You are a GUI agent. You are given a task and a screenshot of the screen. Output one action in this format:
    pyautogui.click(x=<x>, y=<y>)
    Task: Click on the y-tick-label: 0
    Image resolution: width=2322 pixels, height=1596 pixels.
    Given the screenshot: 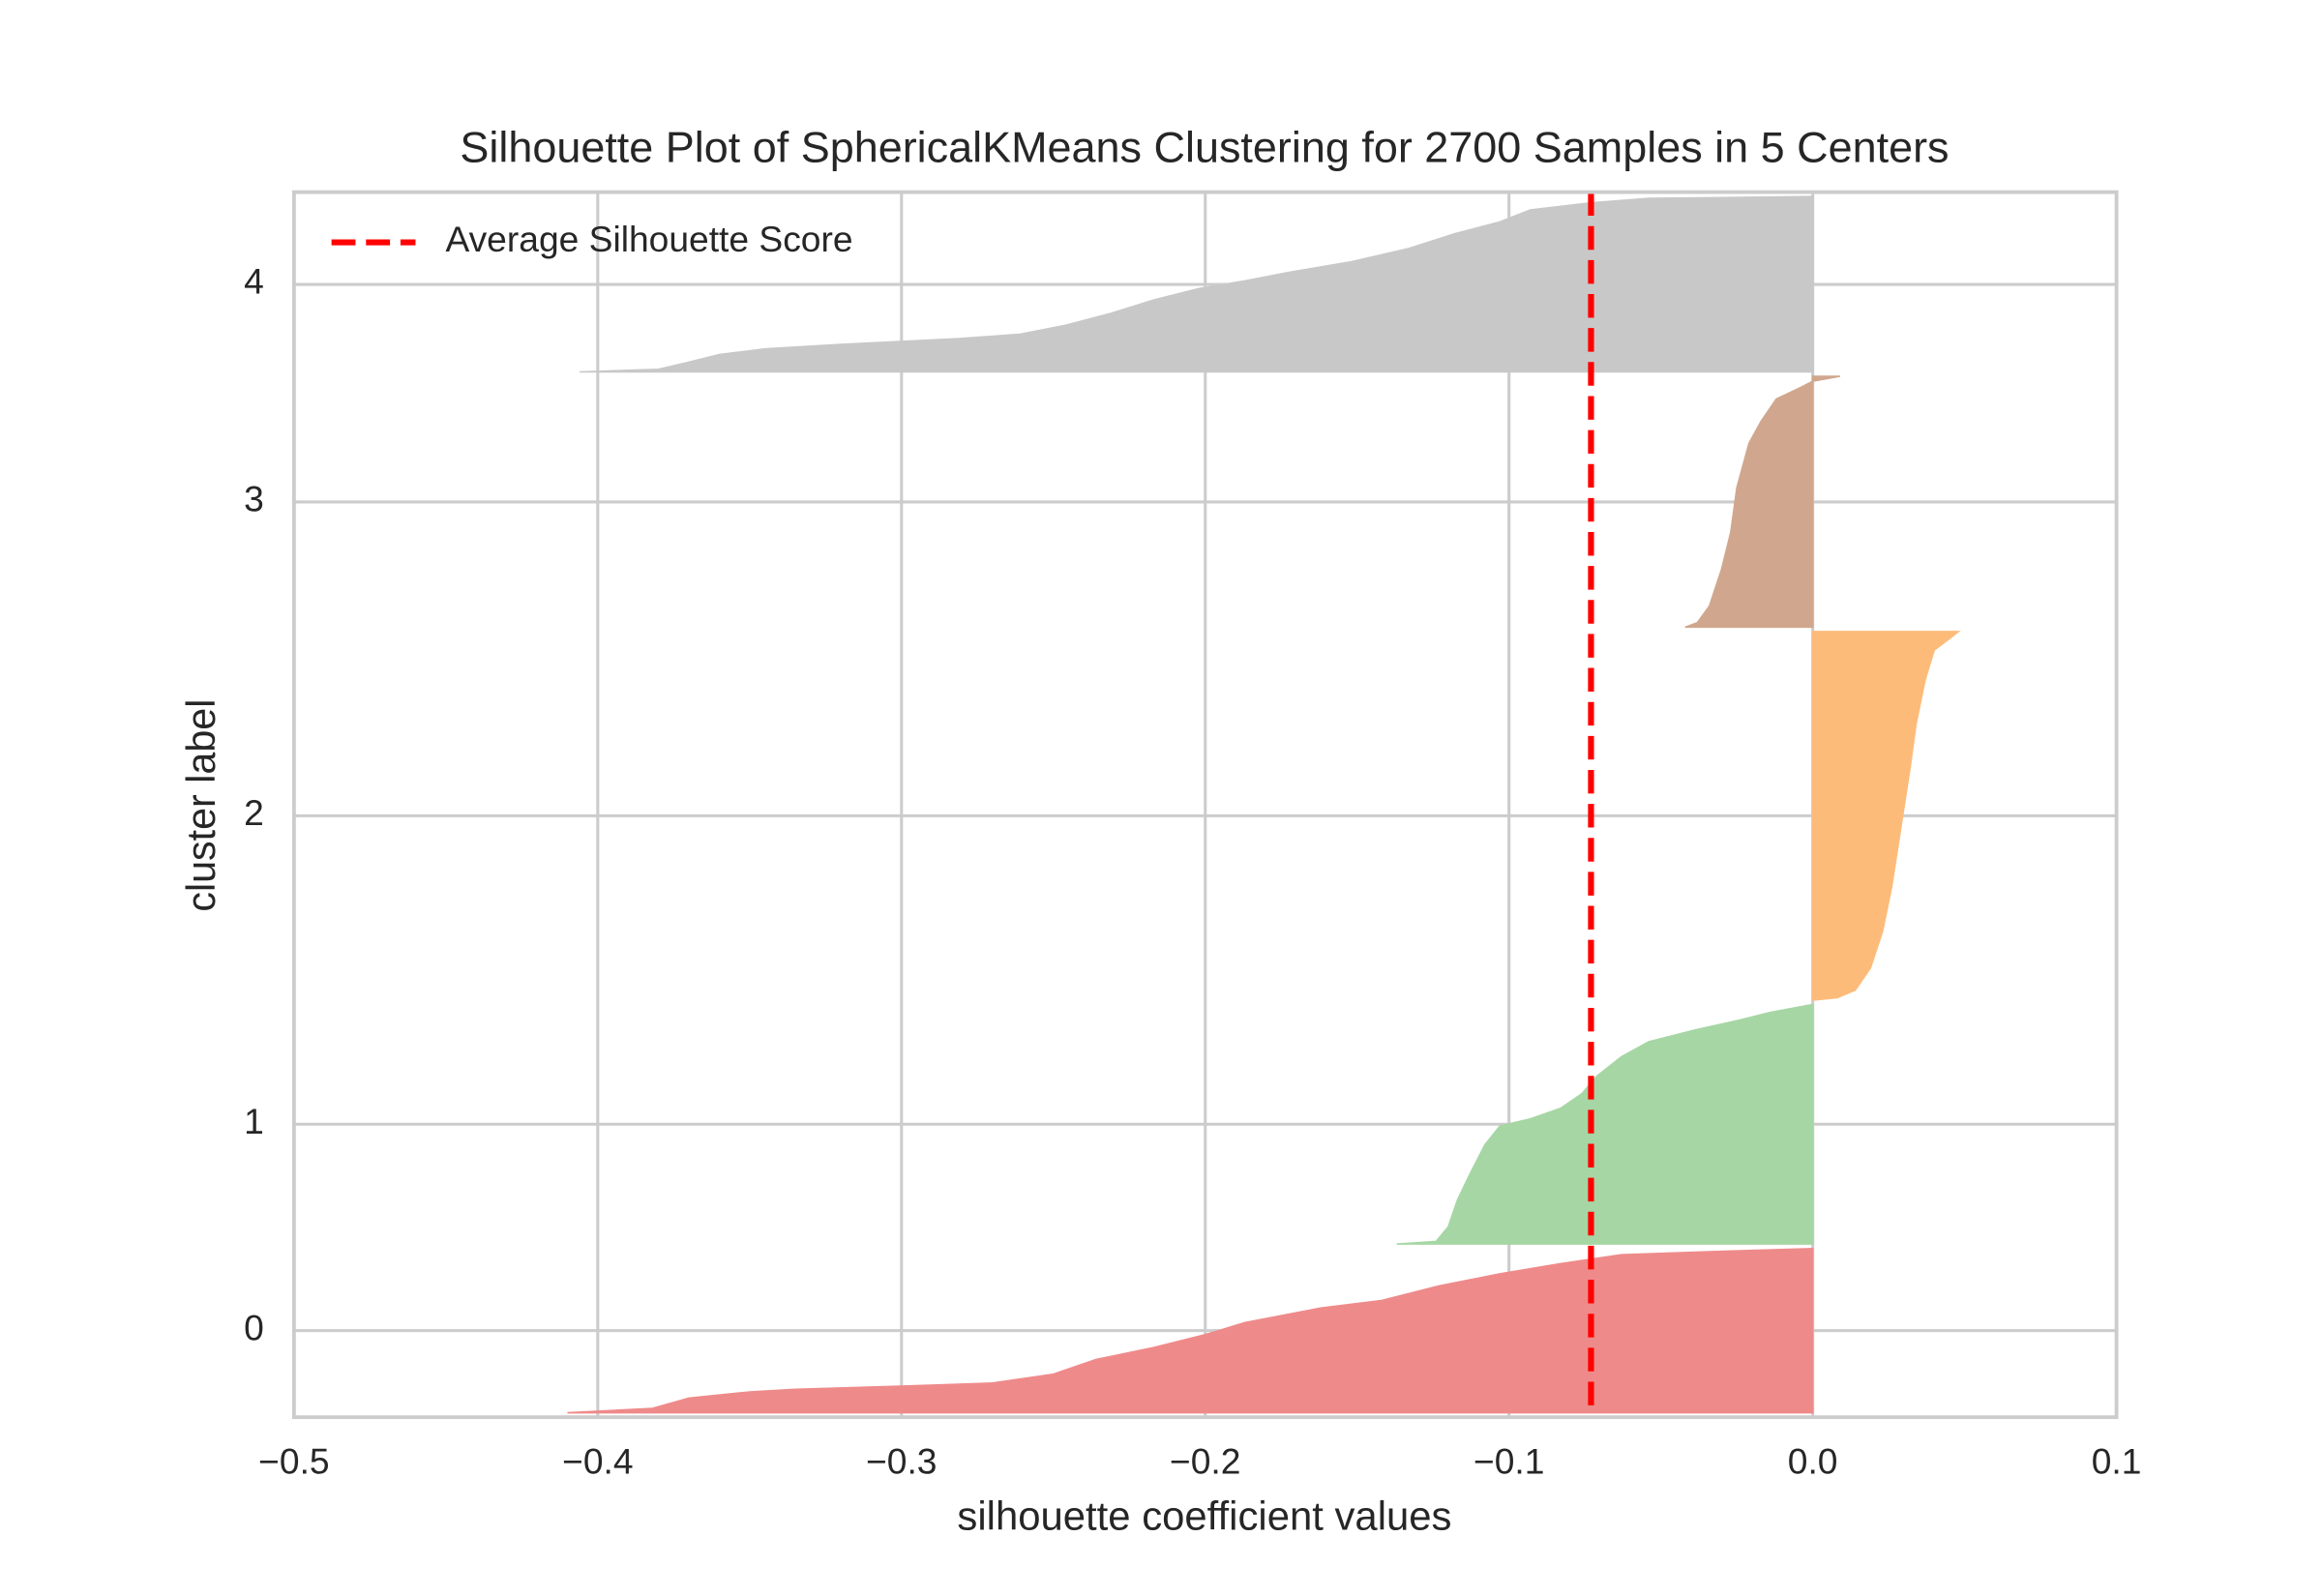 What is the action you would take?
    pyautogui.click(x=254, y=1328)
    